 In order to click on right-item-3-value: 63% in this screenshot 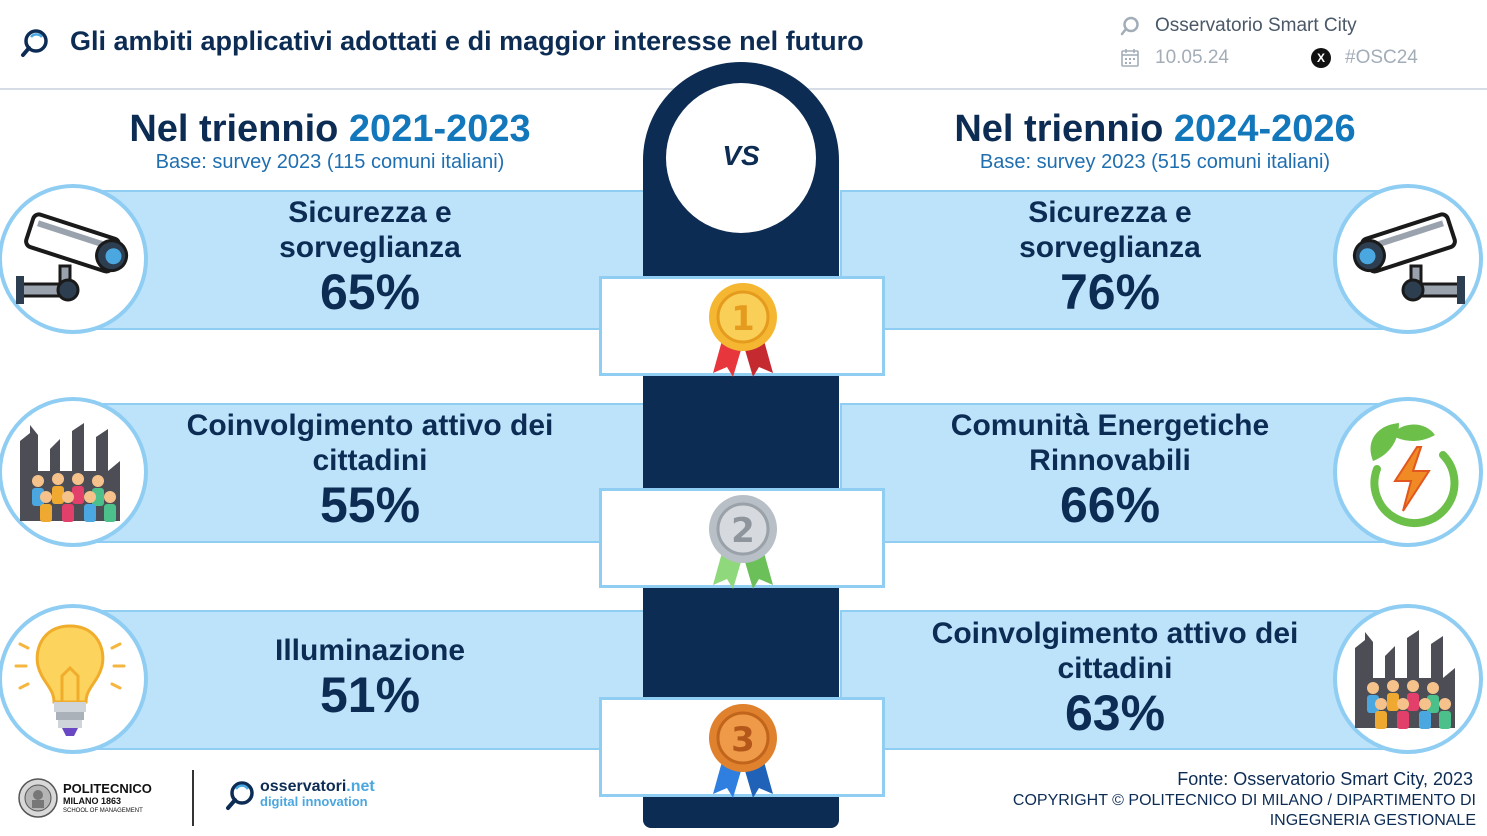, I will do `click(1115, 713)`.